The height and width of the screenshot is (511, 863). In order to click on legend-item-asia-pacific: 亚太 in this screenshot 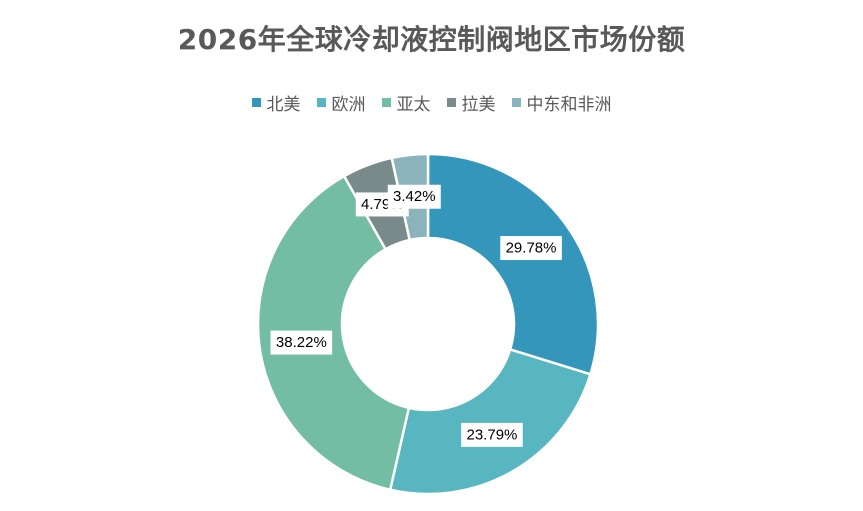, I will do `click(406, 102)`.